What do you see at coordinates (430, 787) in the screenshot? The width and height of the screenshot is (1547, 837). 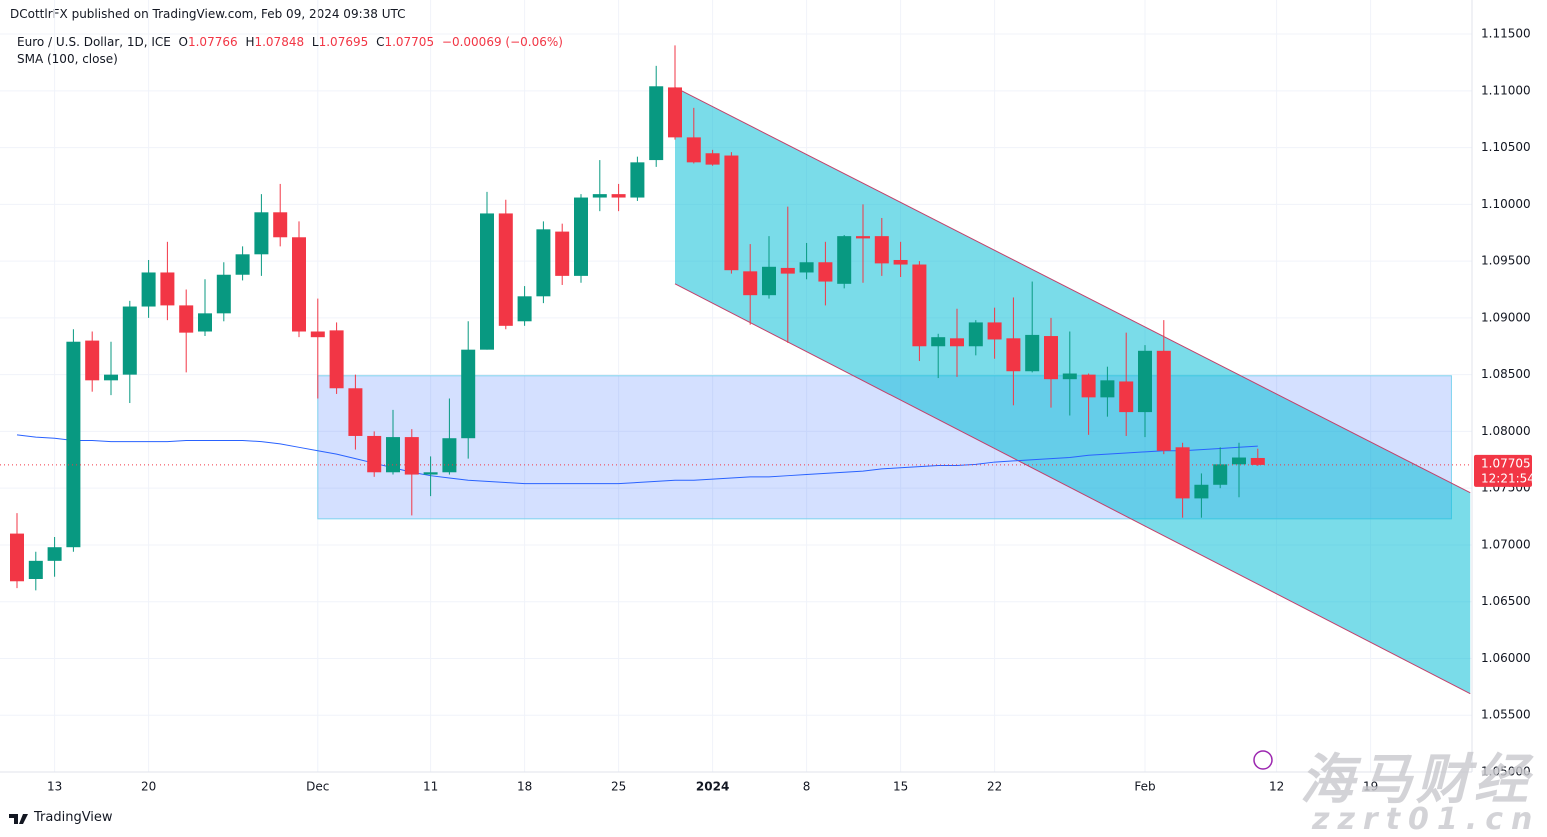 I see `x-tick-label: 11` at bounding box center [430, 787].